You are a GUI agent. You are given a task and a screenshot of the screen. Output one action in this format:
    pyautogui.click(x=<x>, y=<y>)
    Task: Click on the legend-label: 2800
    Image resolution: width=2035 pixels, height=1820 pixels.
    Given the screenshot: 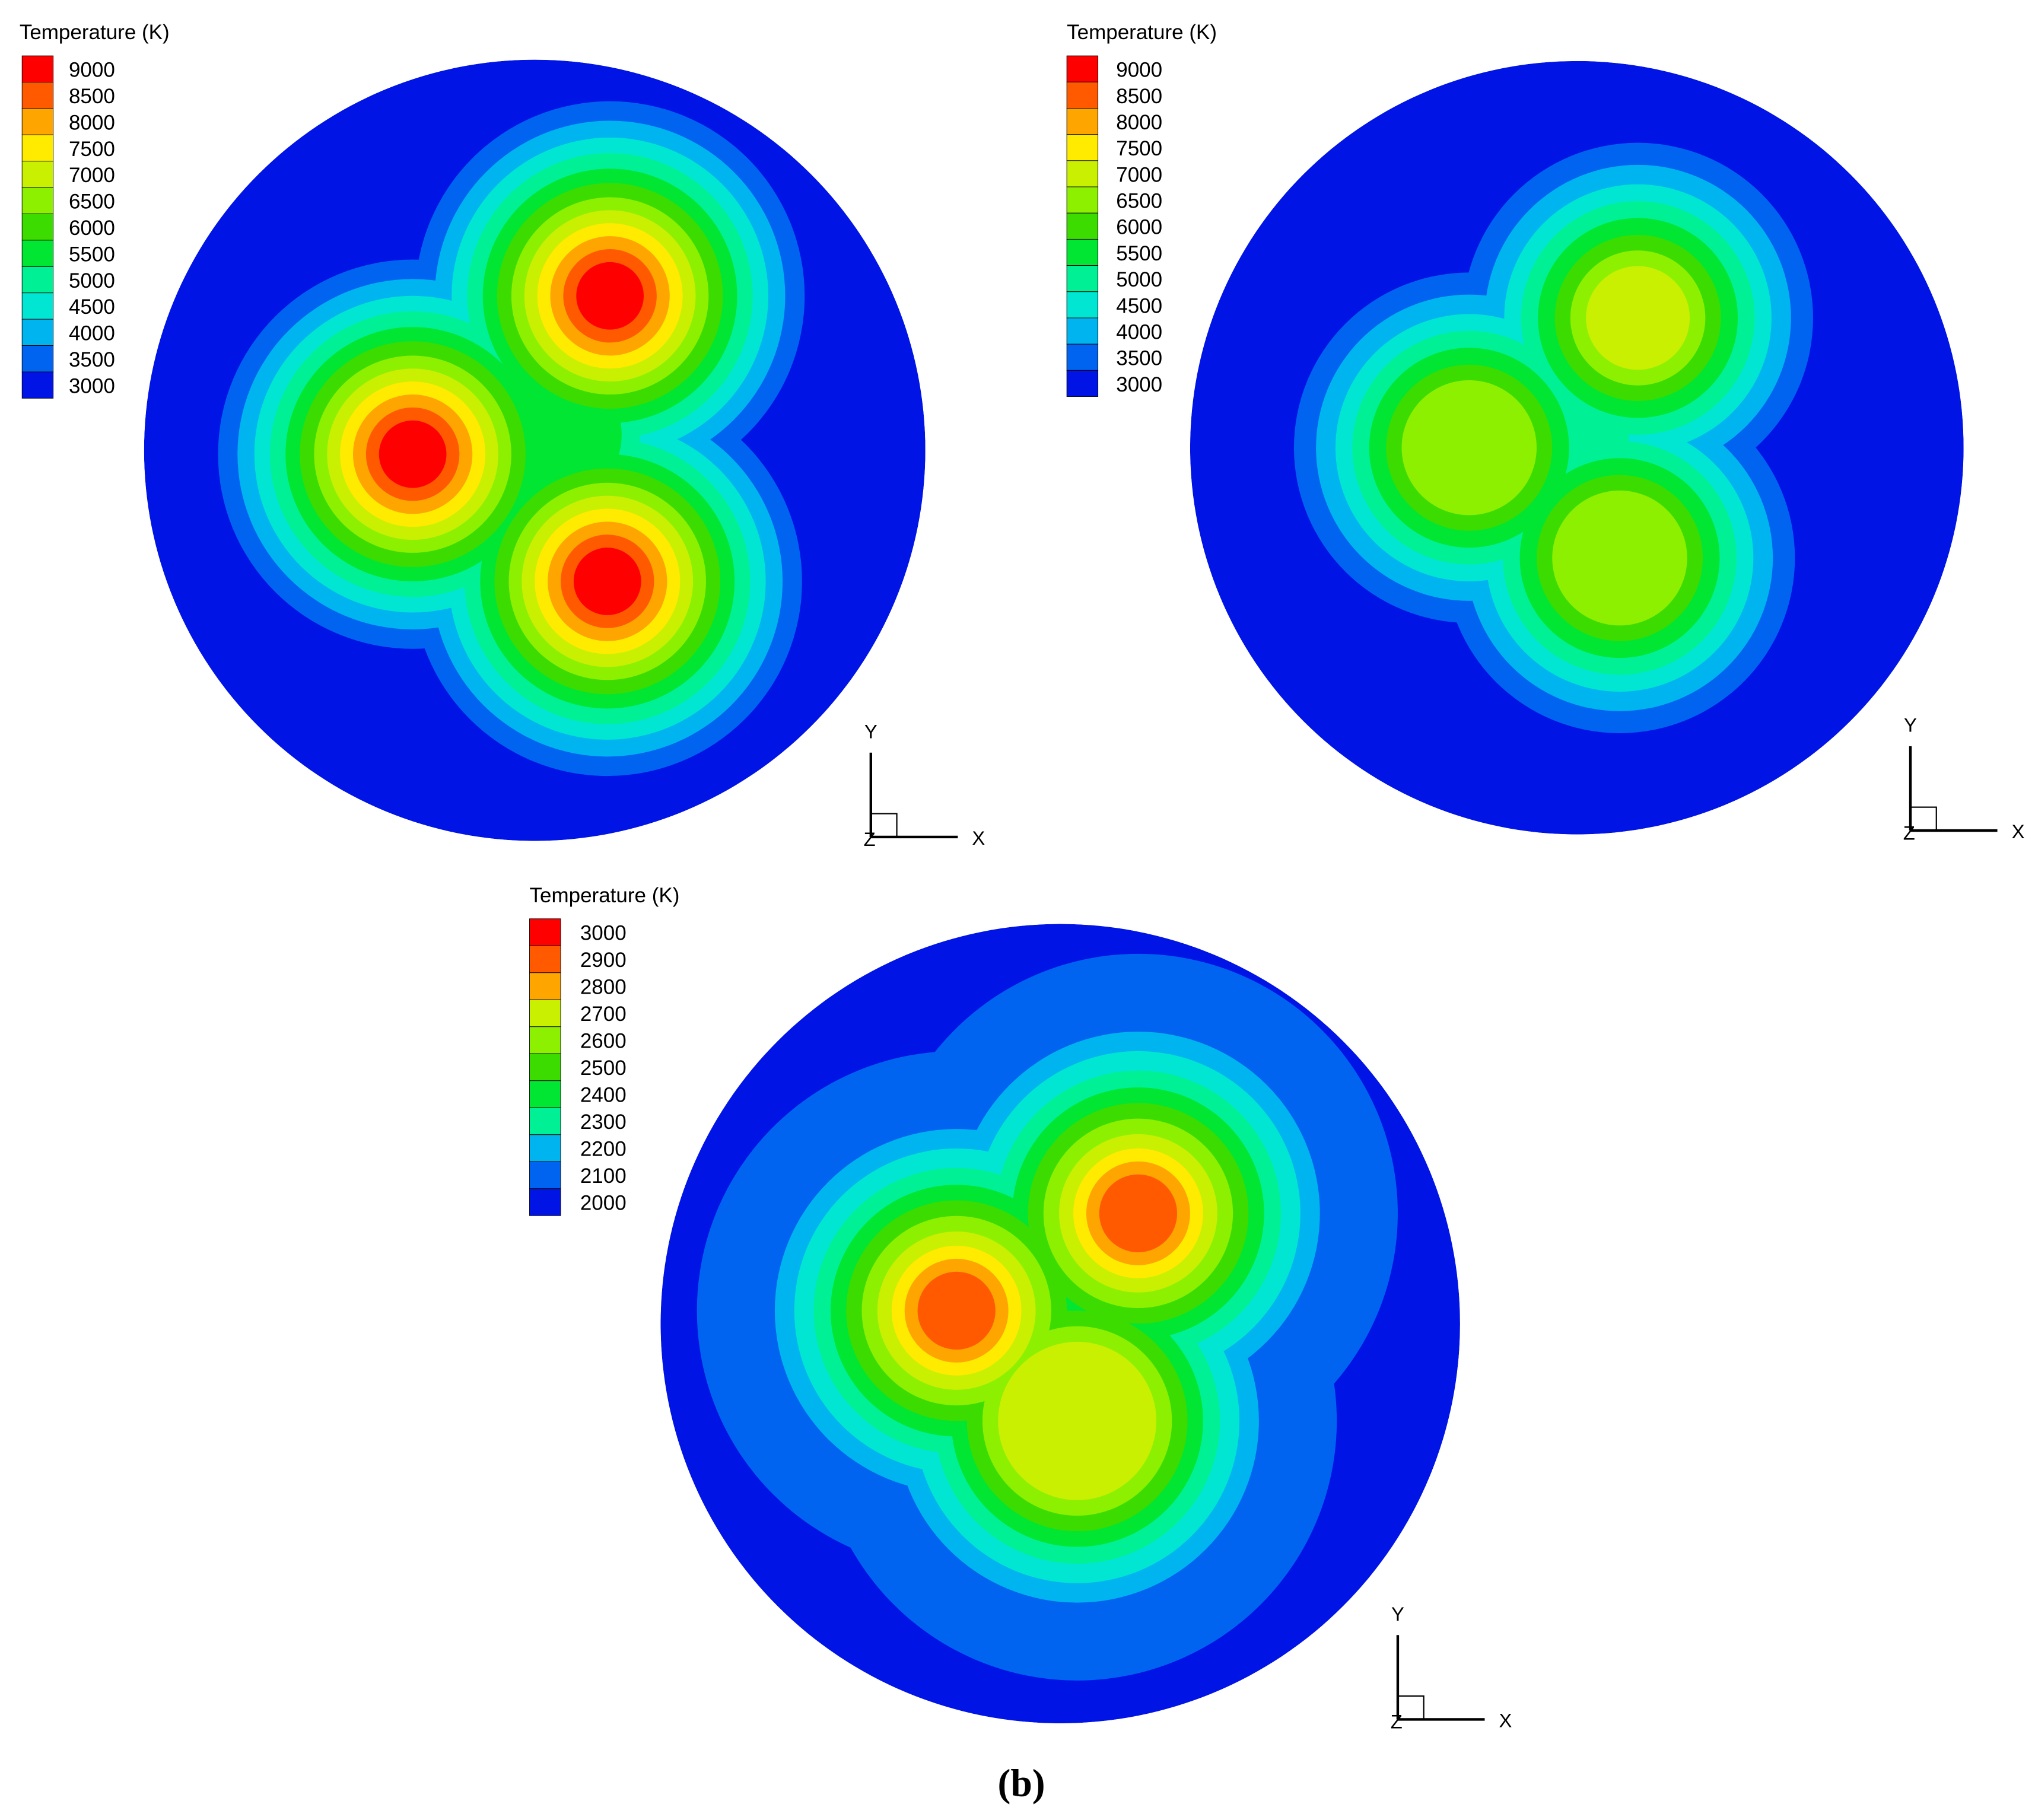 What is the action you would take?
    pyautogui.click(x=603, y=986)
    